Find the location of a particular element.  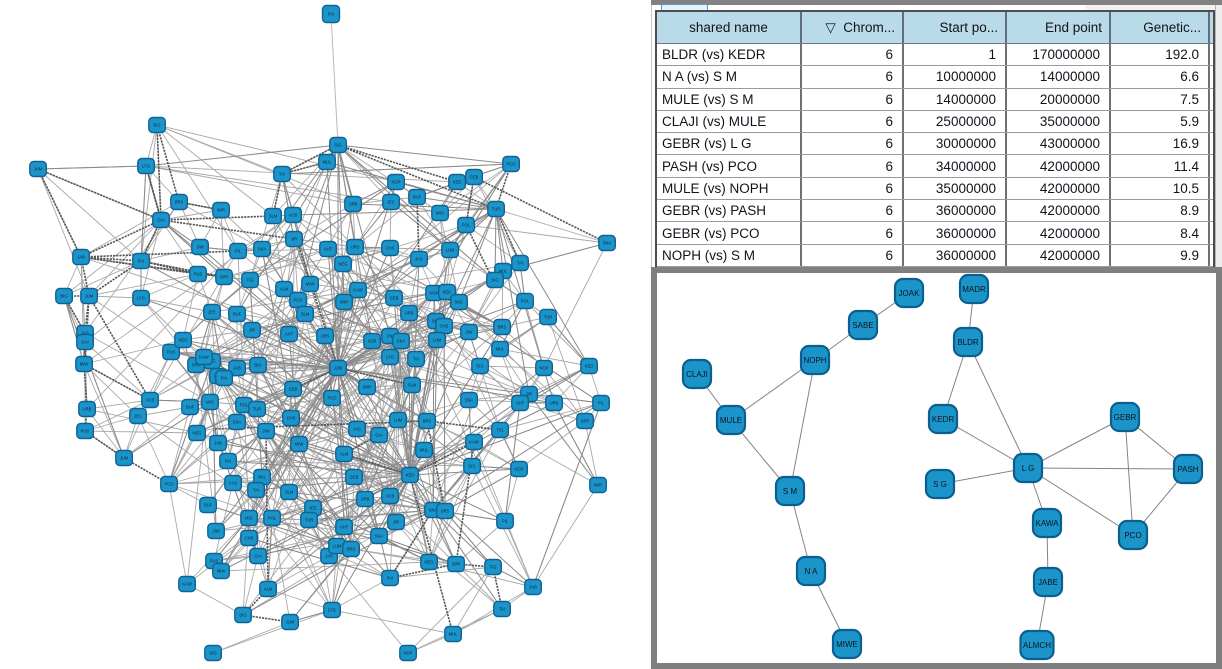

svg-text: ALM is located at coordinates (284, 289).